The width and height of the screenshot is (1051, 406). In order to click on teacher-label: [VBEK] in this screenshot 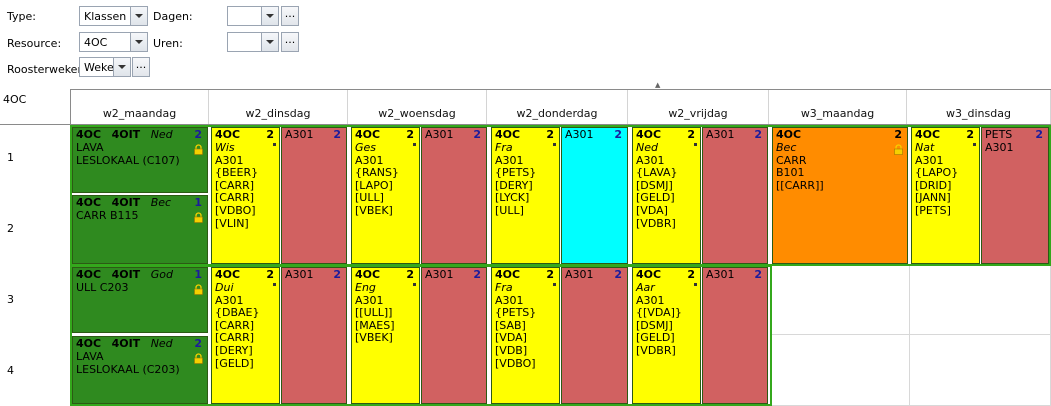, I will do `click(374, 338)`.